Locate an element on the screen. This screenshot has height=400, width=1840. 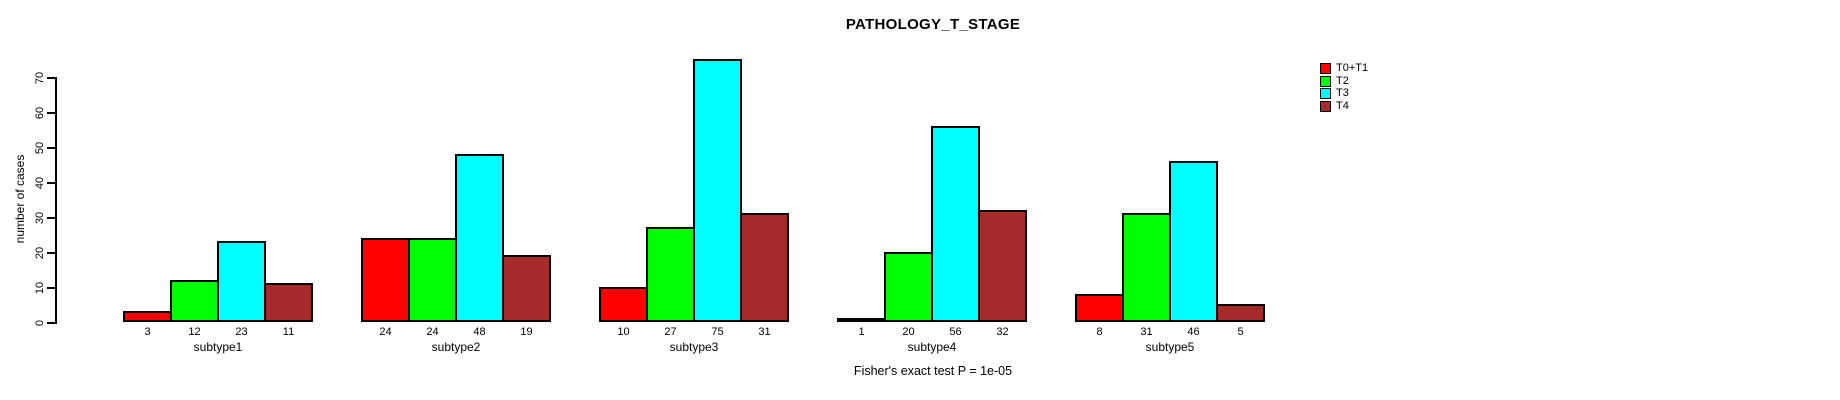
legend-label: T3 is located at coordinates (1342, 93).